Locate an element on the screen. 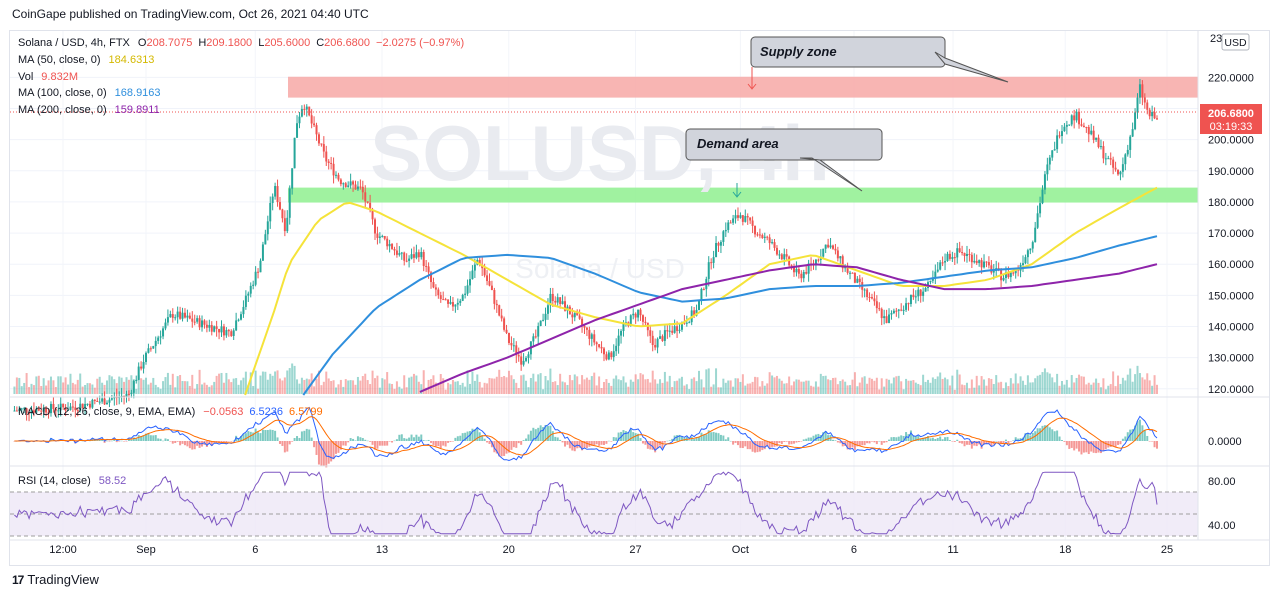 The height and width of the screenshot is (598, 1280). vol-label: Vol is located at coordinates (25, 77).